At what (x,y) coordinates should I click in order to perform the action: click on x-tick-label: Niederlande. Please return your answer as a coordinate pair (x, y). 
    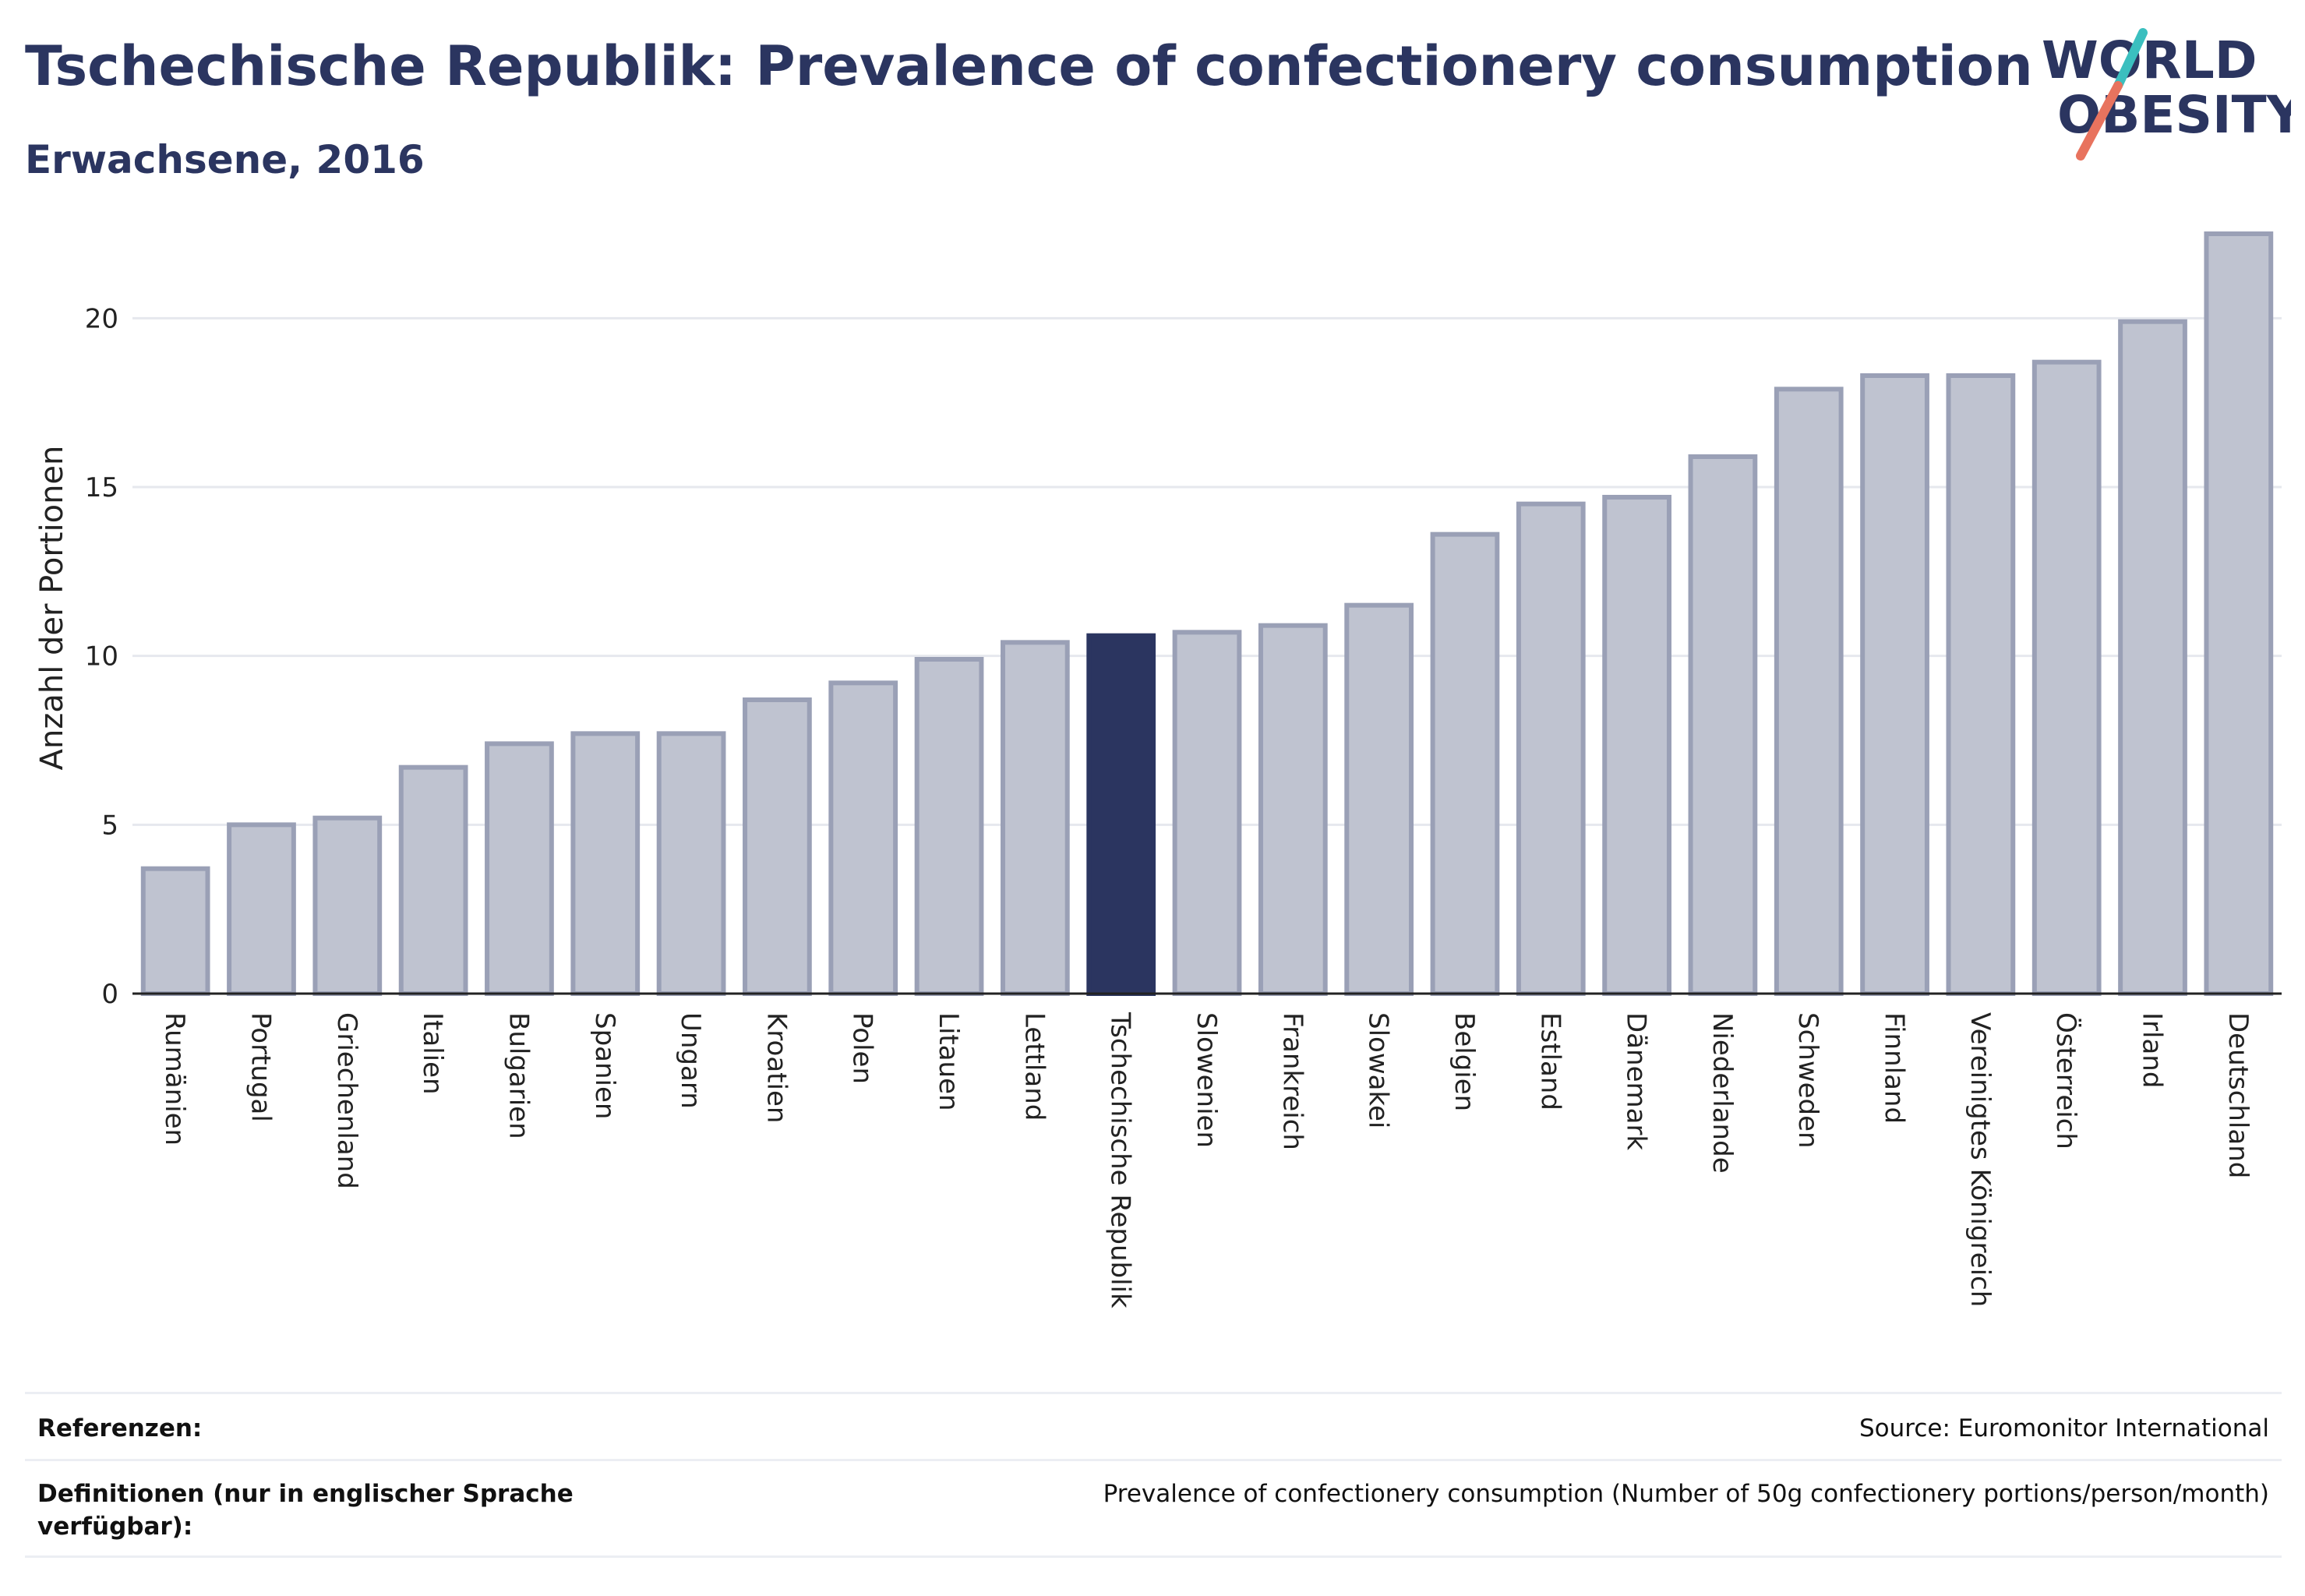
    Looking at the image, I should click on (1723, 1093).